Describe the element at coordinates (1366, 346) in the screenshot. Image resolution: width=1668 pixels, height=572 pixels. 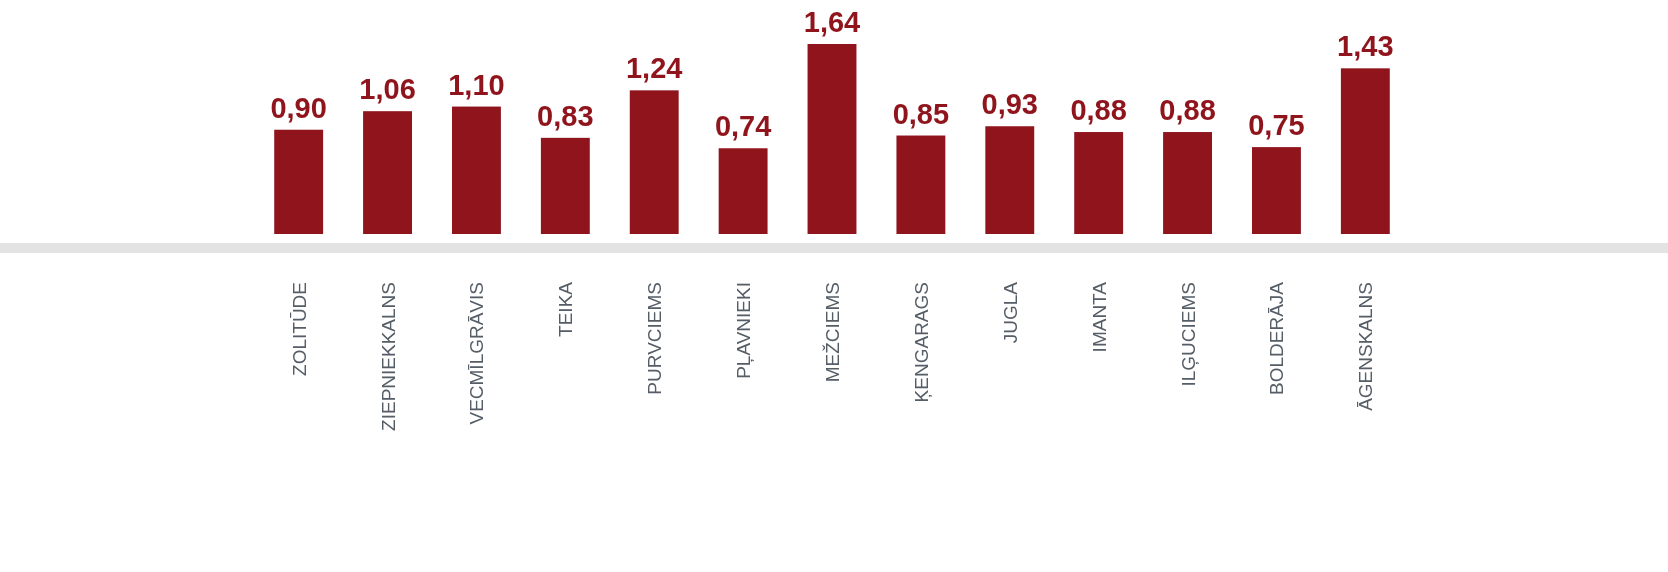
I see `x-tick-label: ĀGENSKALNS` at that location.